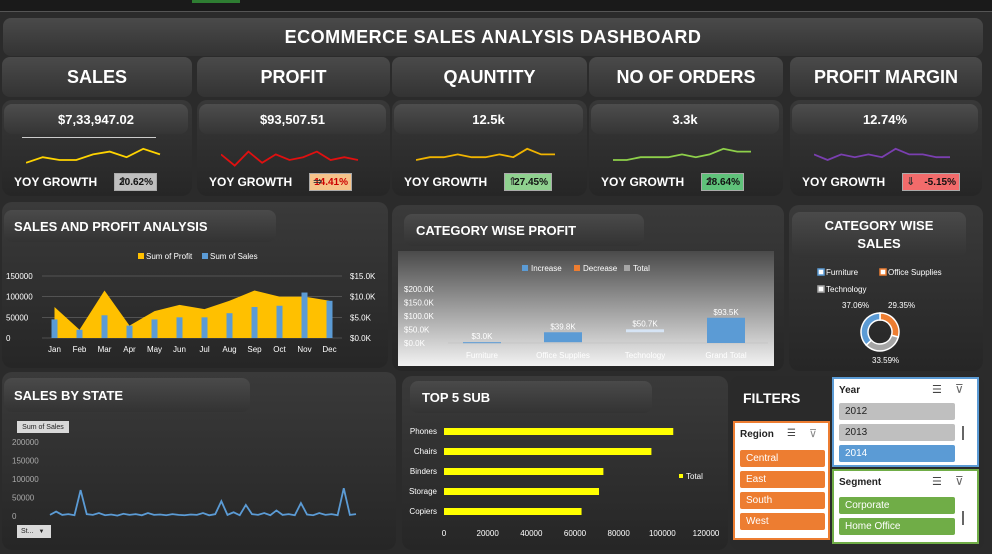 The height and width of the screenshot is (554, 992). What do you see at coordinates (203, 502) in the screenshot?
I see `sales-state-line` at bounding box center [203, 502].